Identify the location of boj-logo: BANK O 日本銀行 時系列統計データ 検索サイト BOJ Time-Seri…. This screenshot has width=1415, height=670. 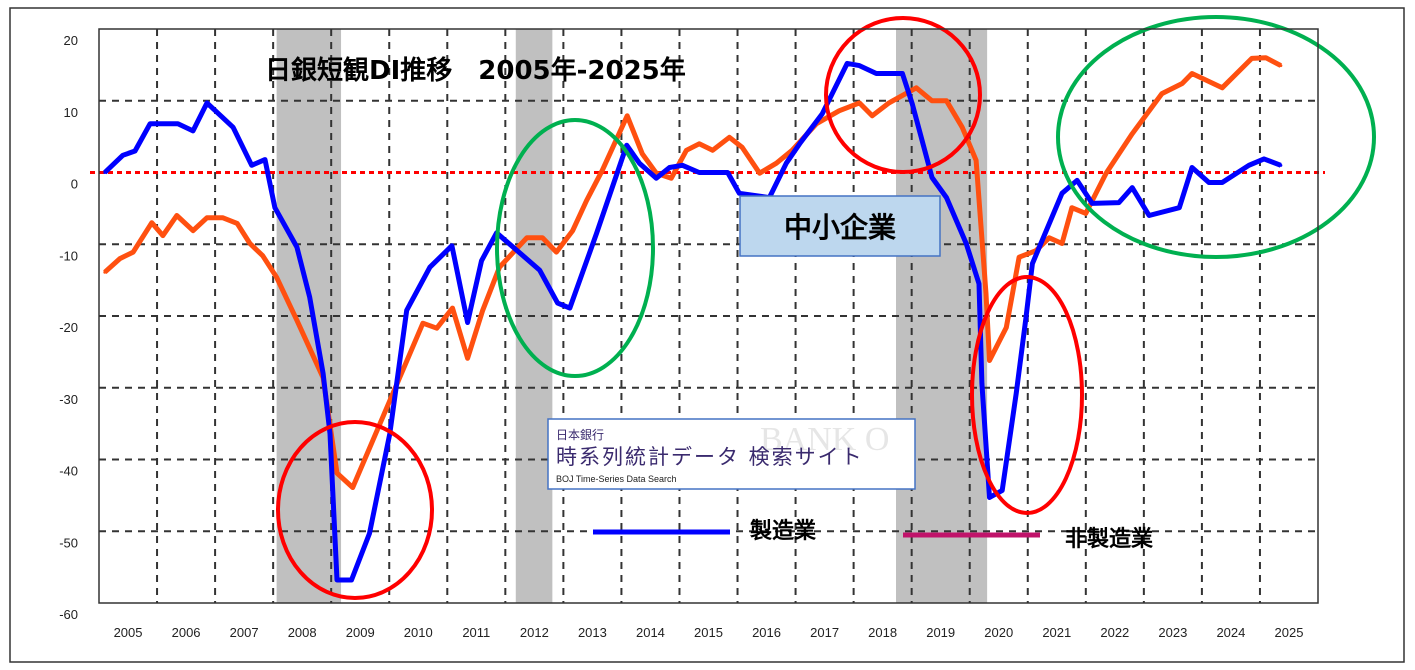
(731, 454).